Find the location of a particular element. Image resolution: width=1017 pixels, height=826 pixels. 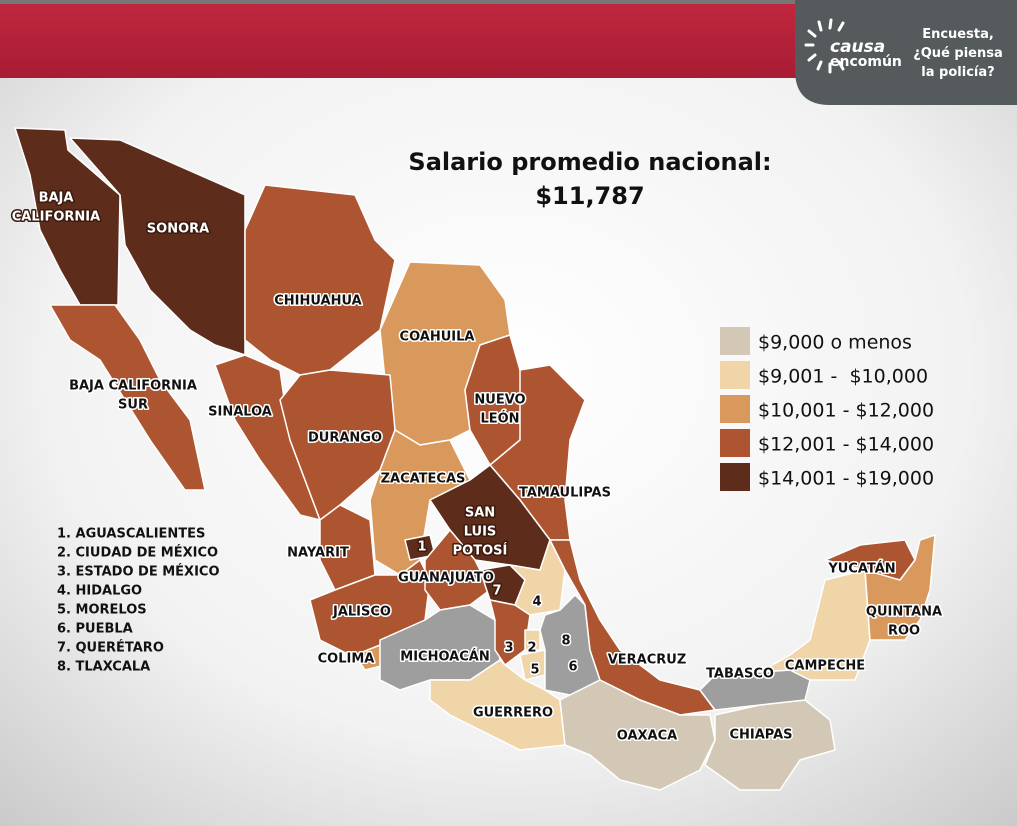

state-label: CHIHUAHUA is located at coordinates (317, 301).